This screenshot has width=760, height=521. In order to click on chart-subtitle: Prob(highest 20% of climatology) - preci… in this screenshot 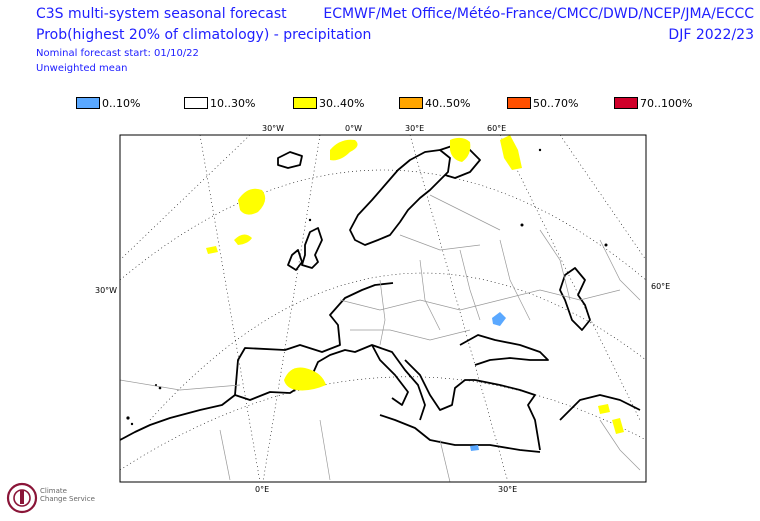, I will do `click(204, 35)`.